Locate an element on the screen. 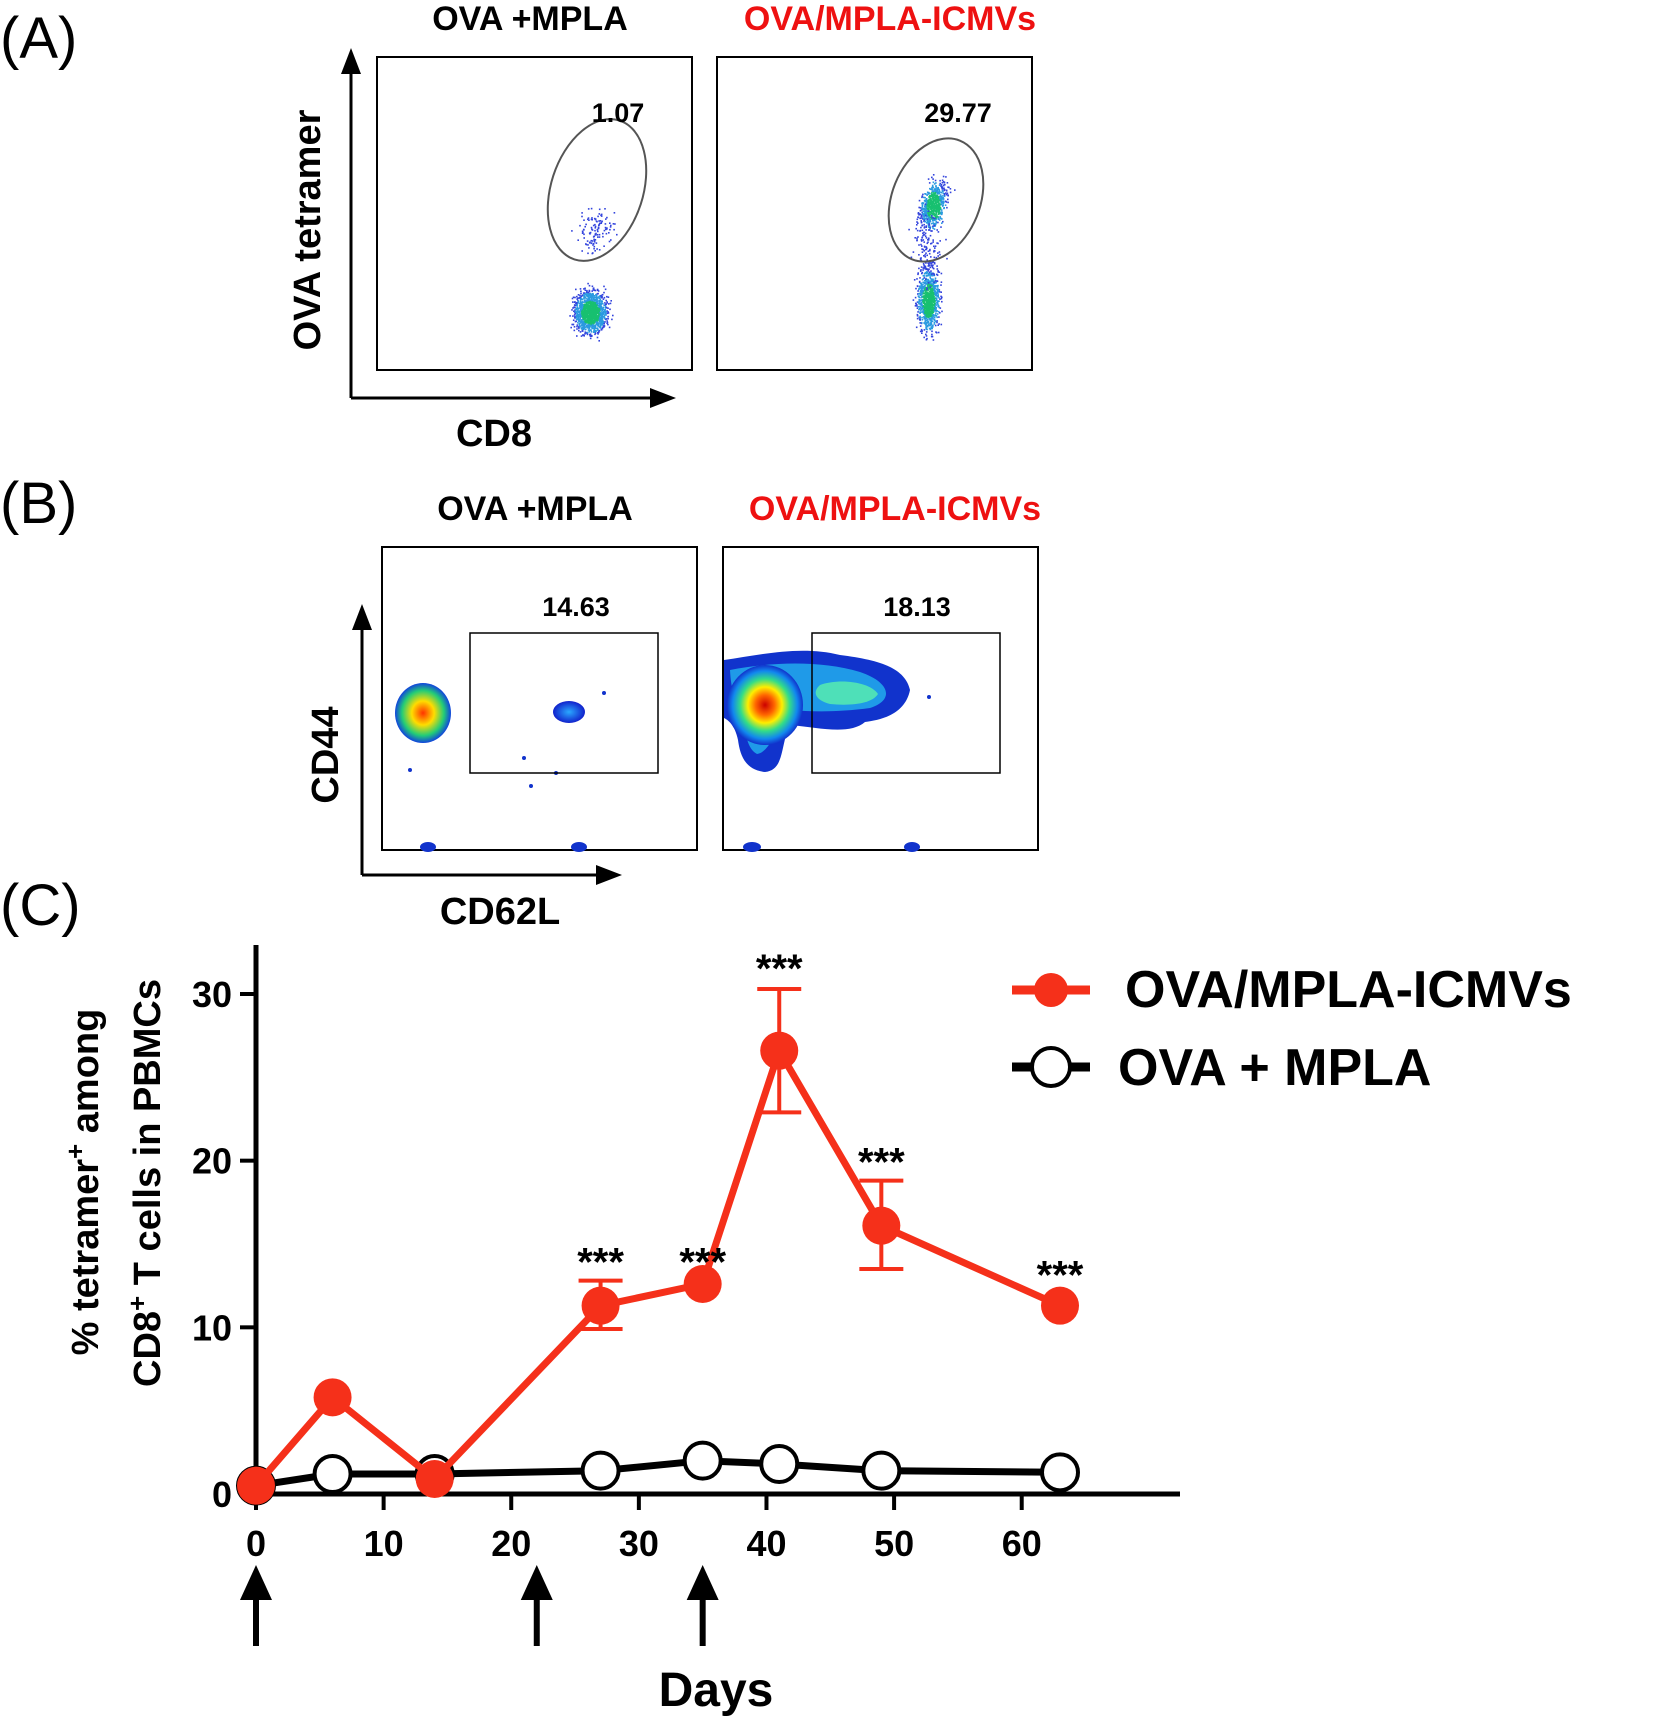 The image size is (1656, 1717). panel-c-ylabel-line1: % tetramer+ among is located at coordinates (83, 1182).